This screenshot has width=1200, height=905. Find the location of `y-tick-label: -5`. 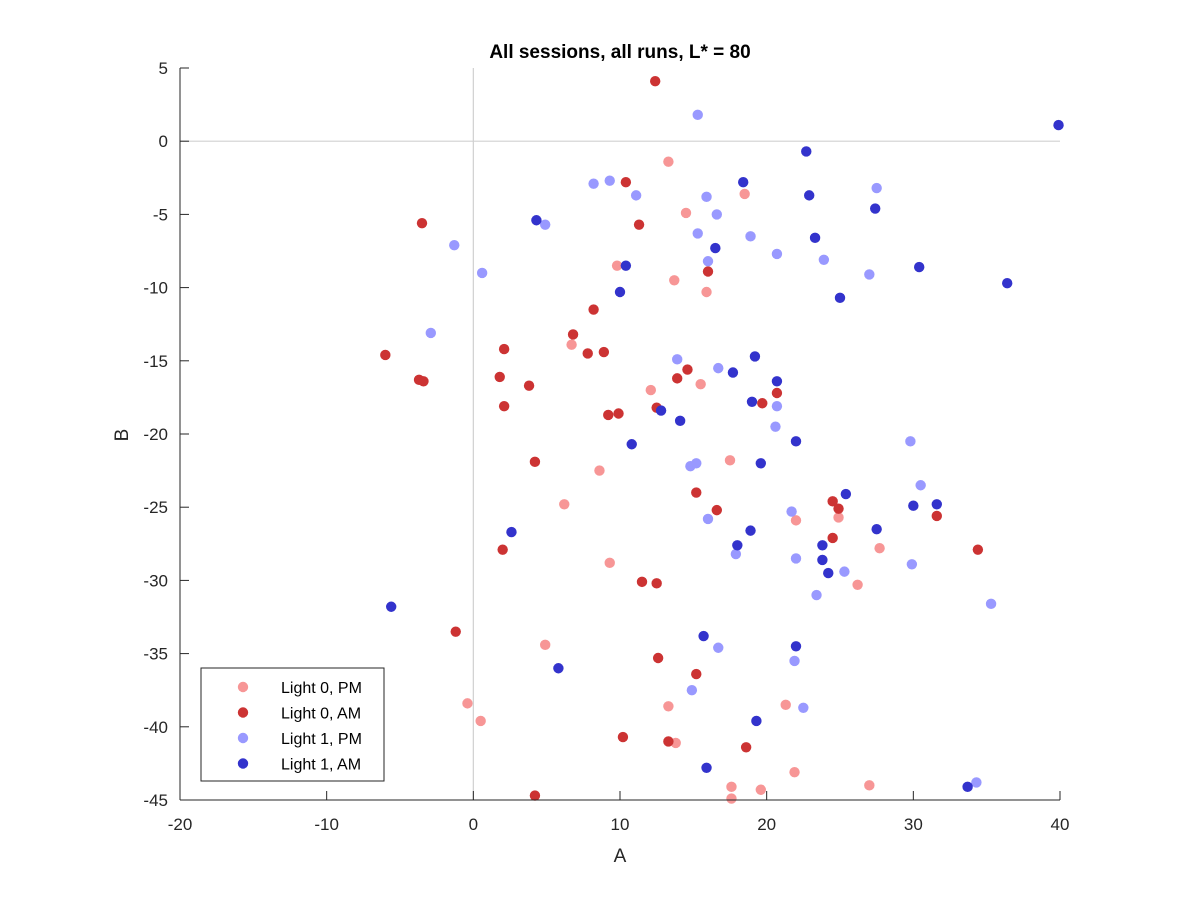

y-tick-label: -5 is located at coordinates (160, 214).